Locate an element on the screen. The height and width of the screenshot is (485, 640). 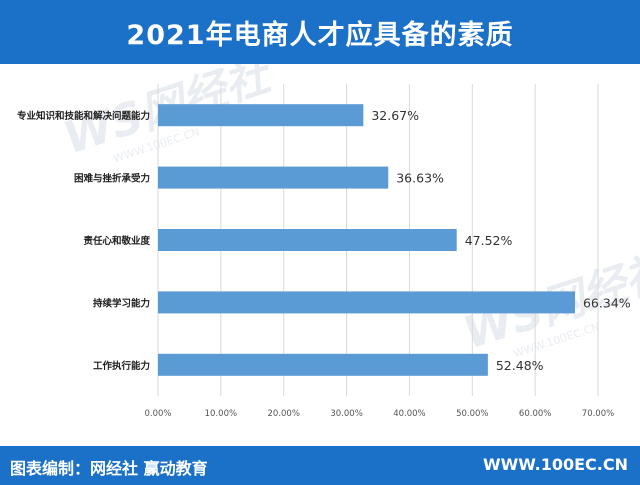
x-tick-label: 40.00% is located at coordinates (409, 414).